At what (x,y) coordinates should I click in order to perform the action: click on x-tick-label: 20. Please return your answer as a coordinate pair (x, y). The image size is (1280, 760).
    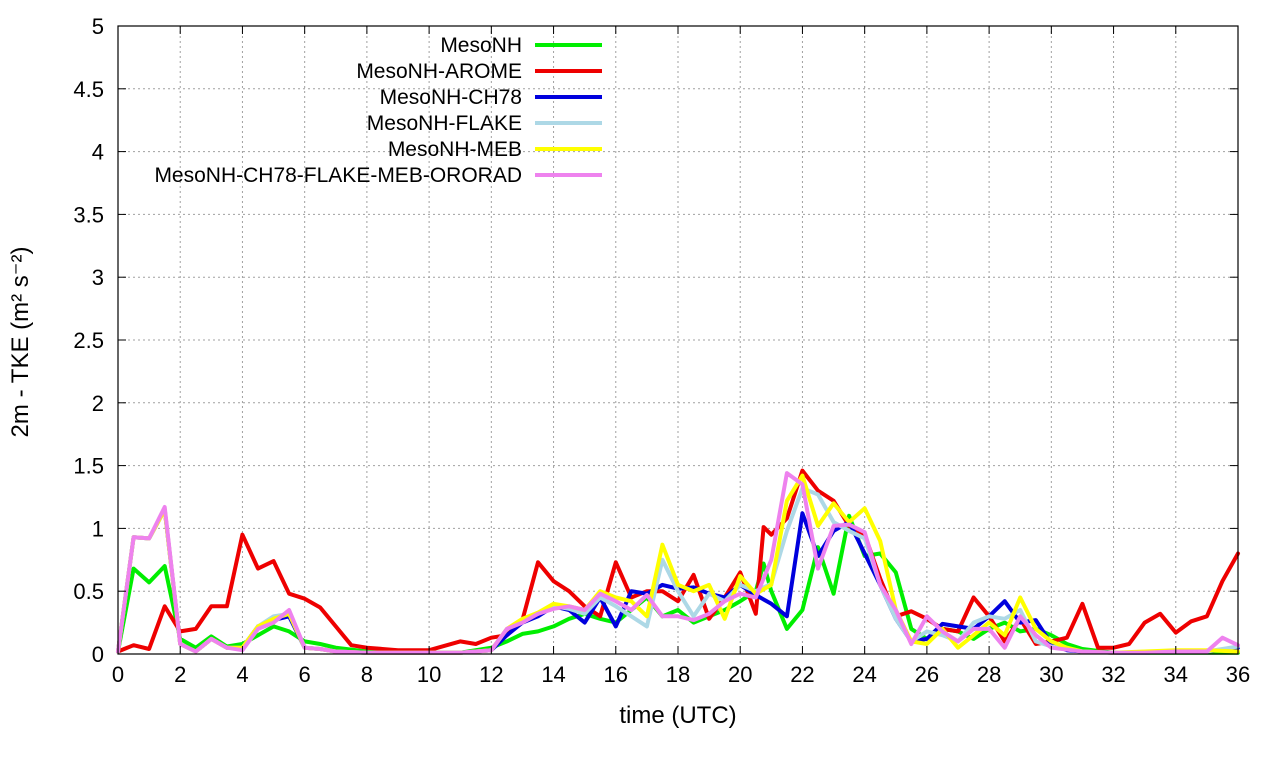
    Looking at the image, I should click on (740, 674).